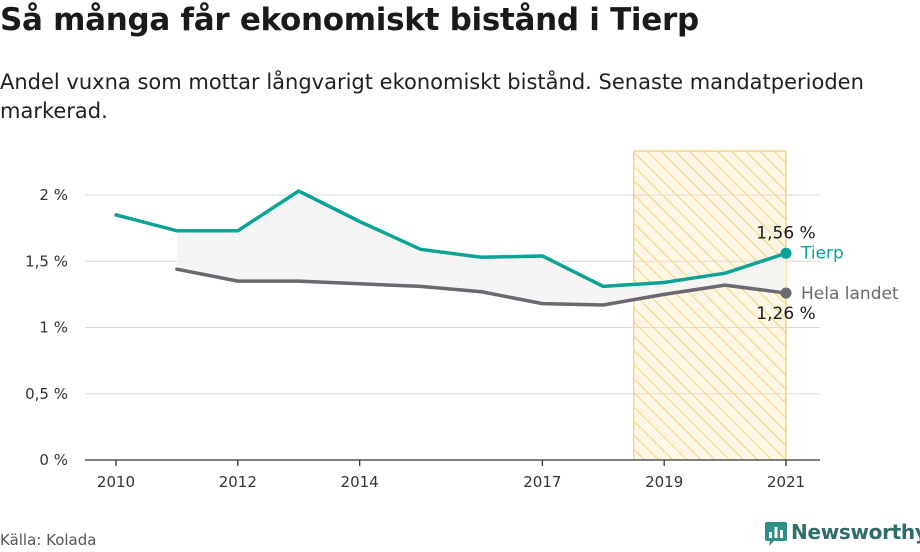 This screenshot has width=920, height=552. I want to click on series-line-tierp, so click(451, 239).